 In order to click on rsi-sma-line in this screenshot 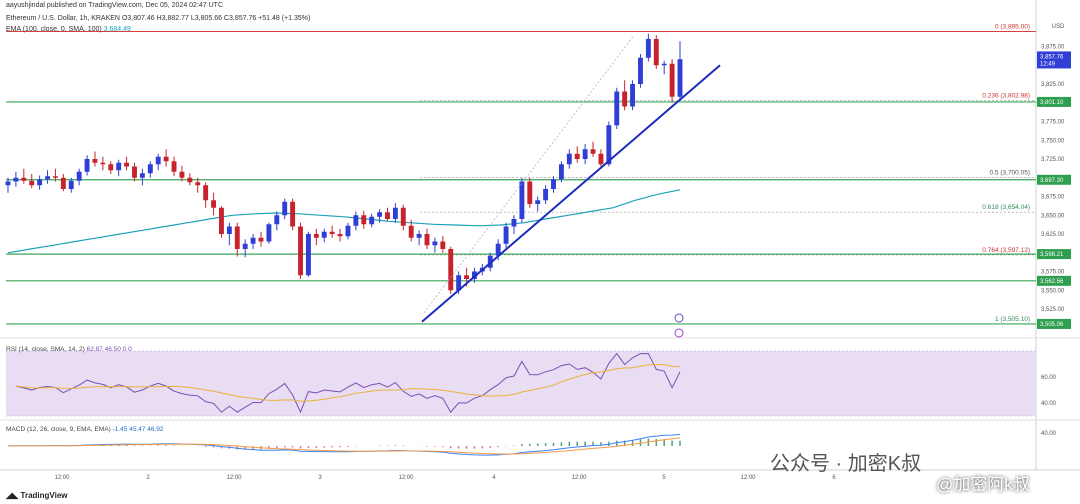, I will do `click(348, 382)`.